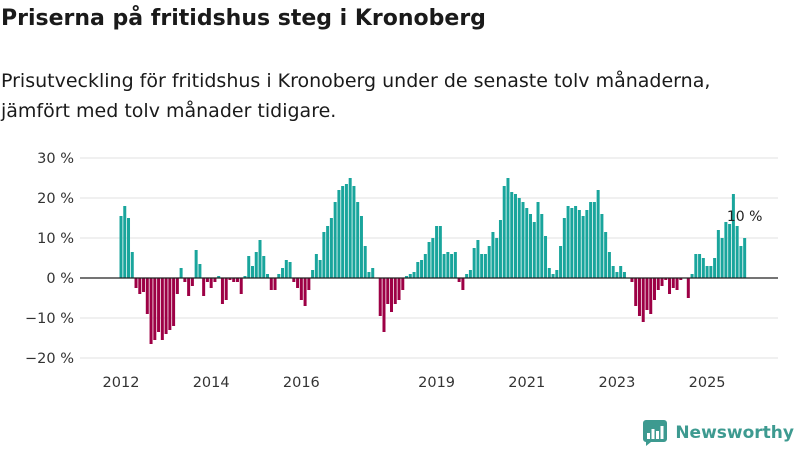 The width and height of the screenshot is (800, 450). What do you see at coordinates (745, 217) in the screenshot?
I see `latest-value-label: 10 %` at bounding box center [745, 217].